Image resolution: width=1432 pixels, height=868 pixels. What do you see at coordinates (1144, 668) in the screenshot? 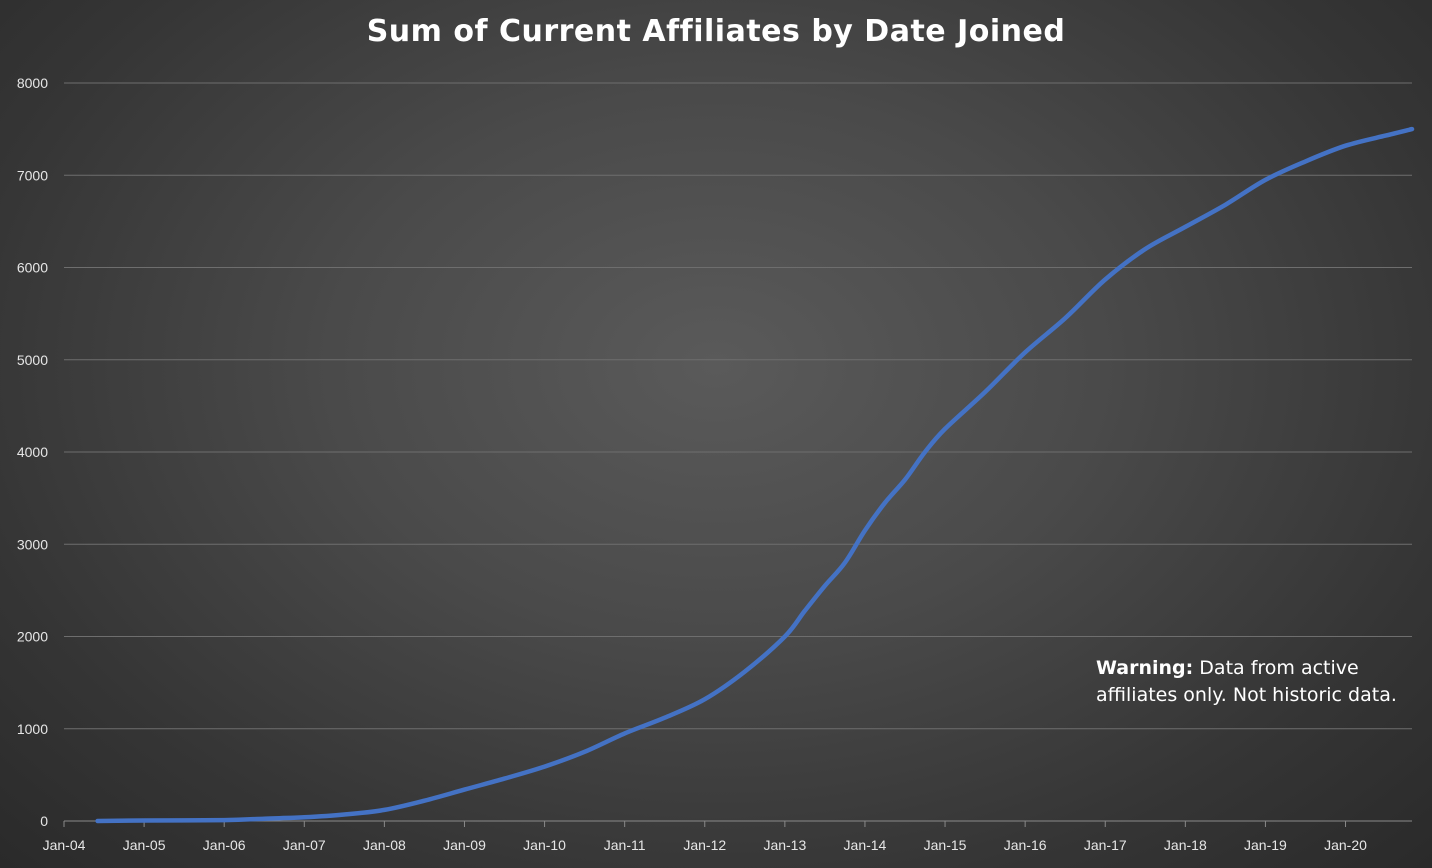
I see `warning-label: Warning:` at bounding box center [1144, 668].